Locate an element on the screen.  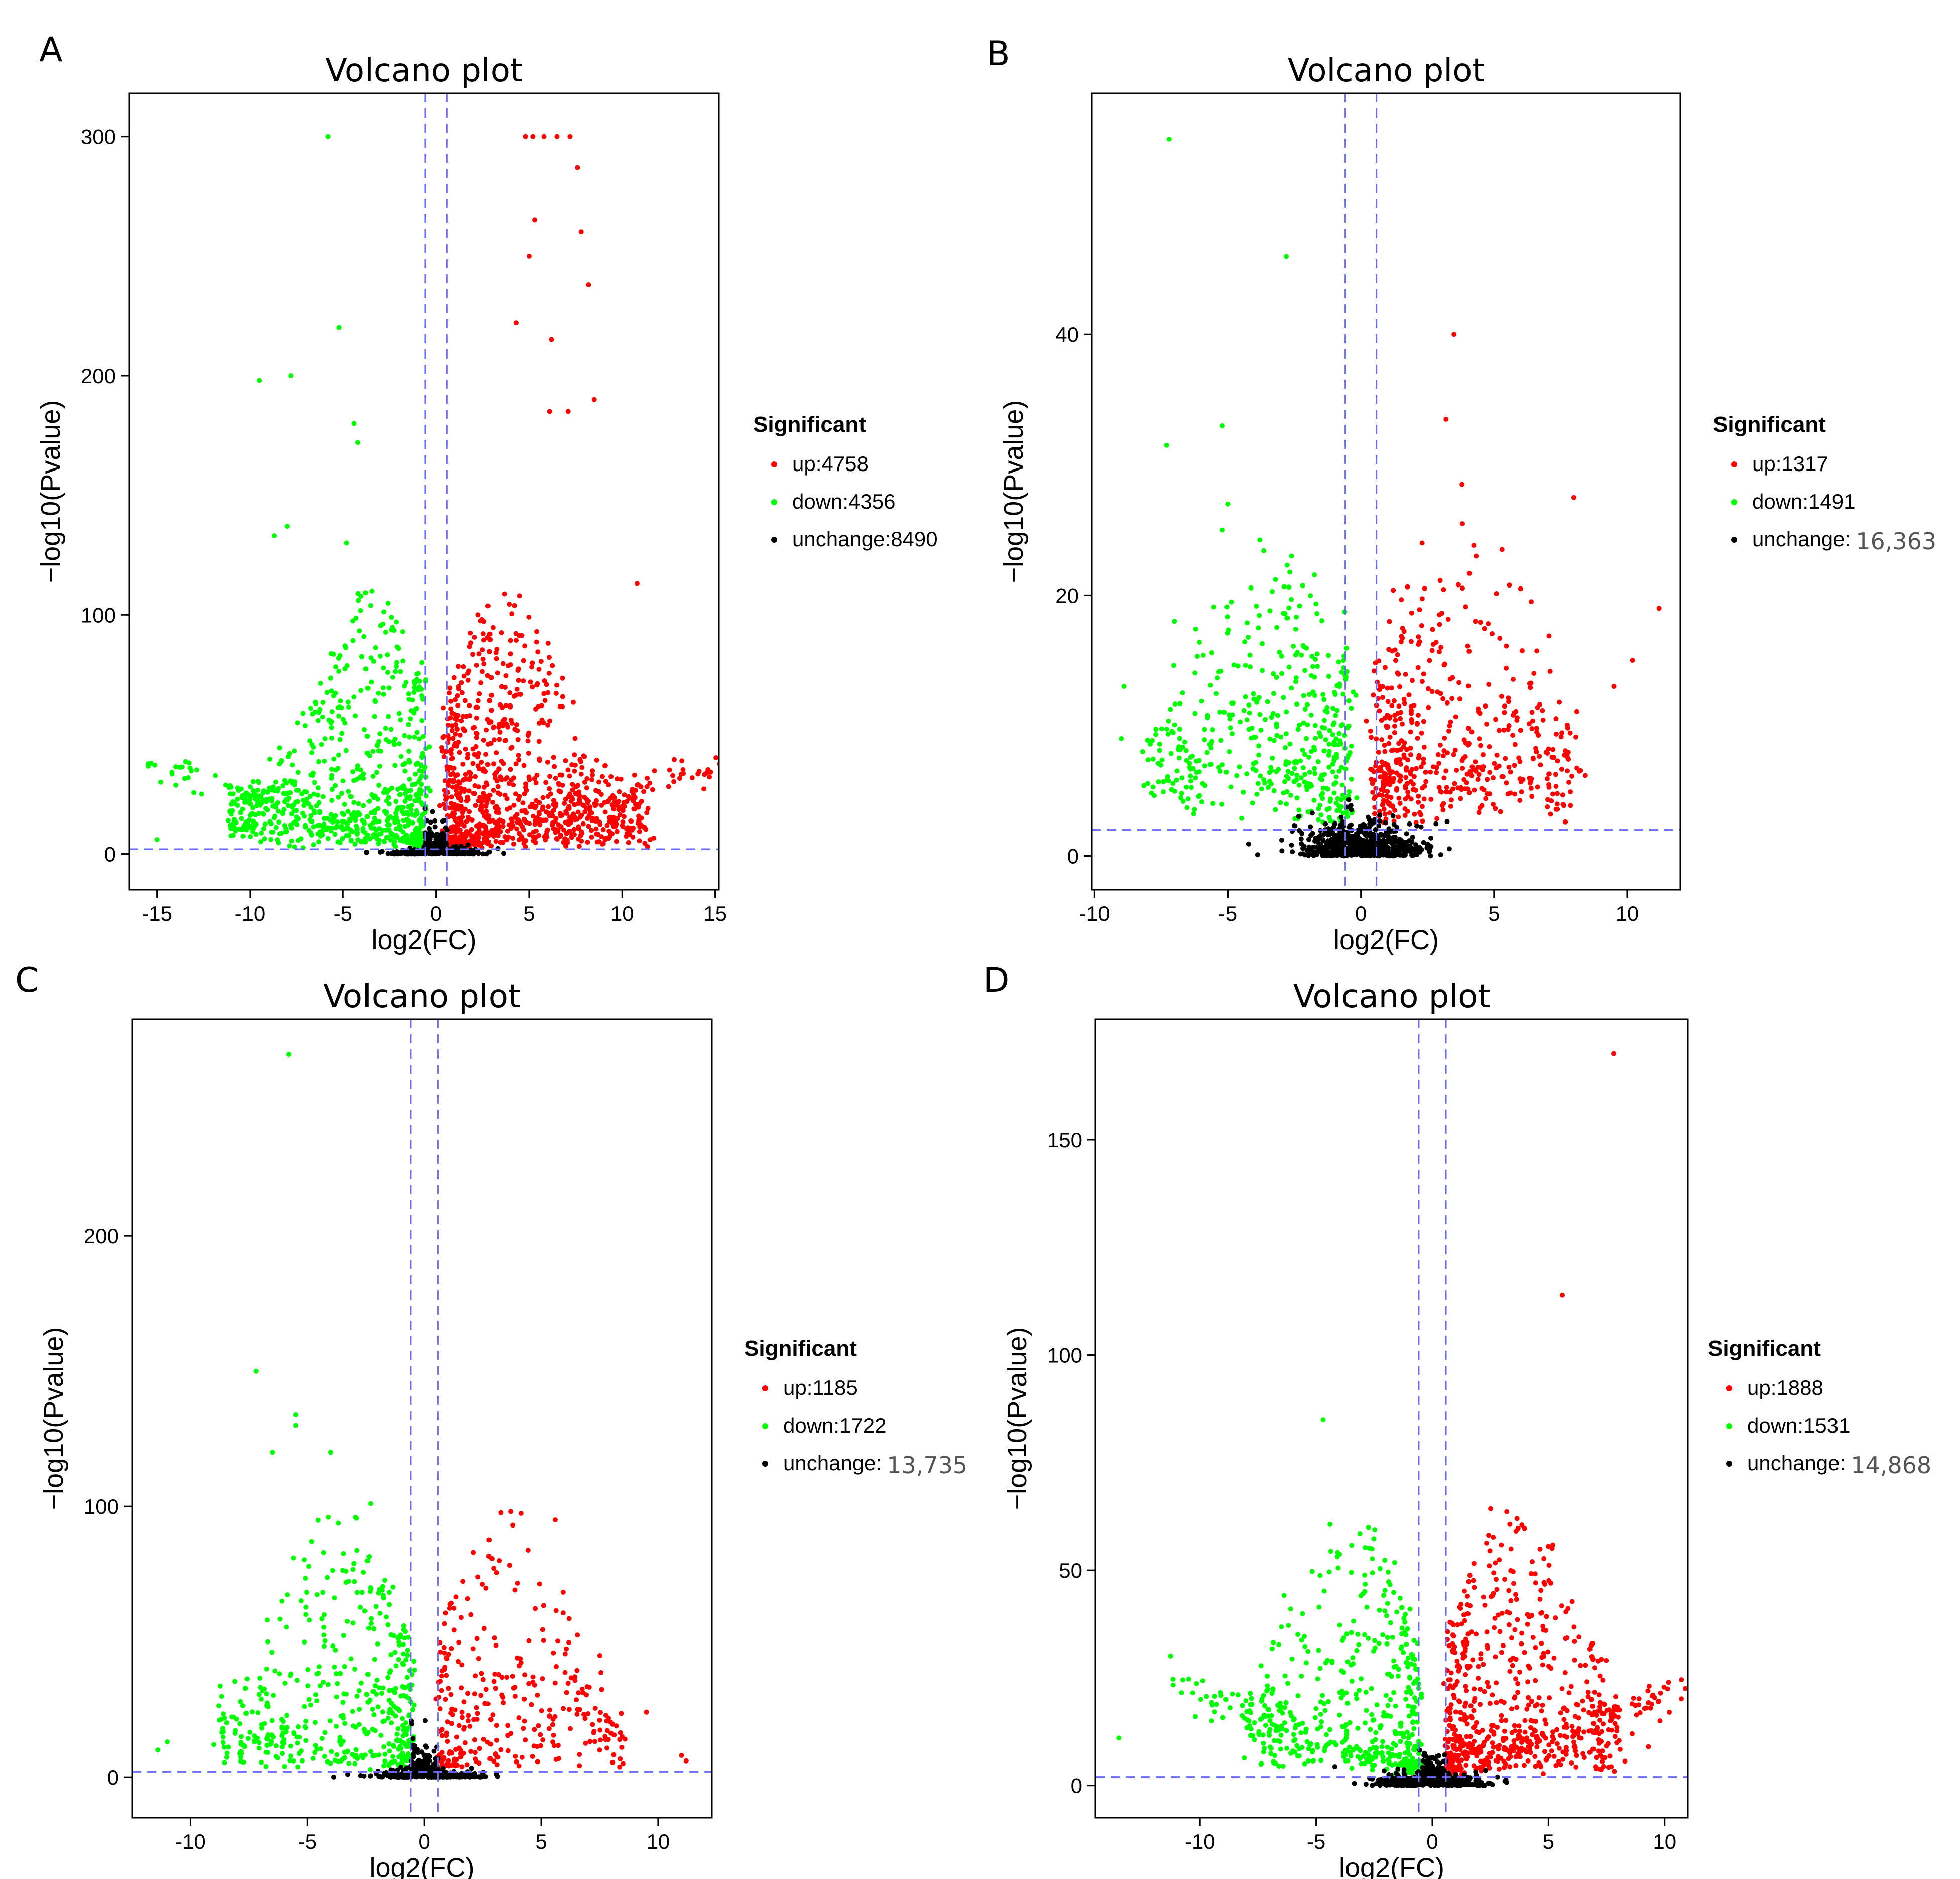
x-tick-label: -15 is located at coordinates (157, 913).